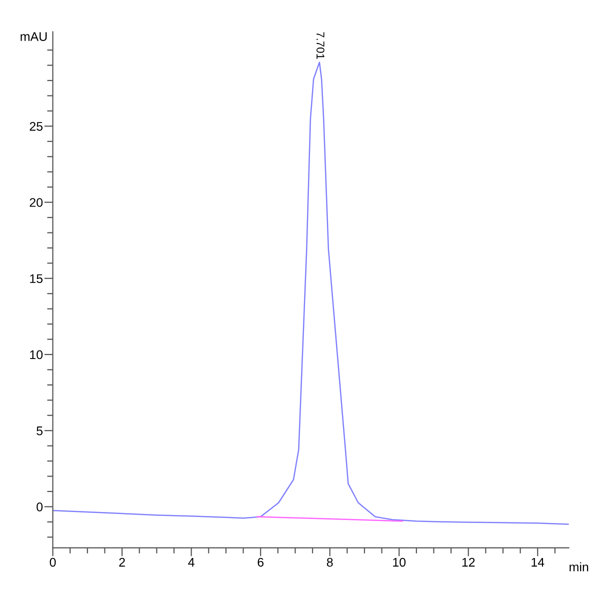 The image size is (600, 600). I want to click on y-tick-label: 0, so click(39, 507).